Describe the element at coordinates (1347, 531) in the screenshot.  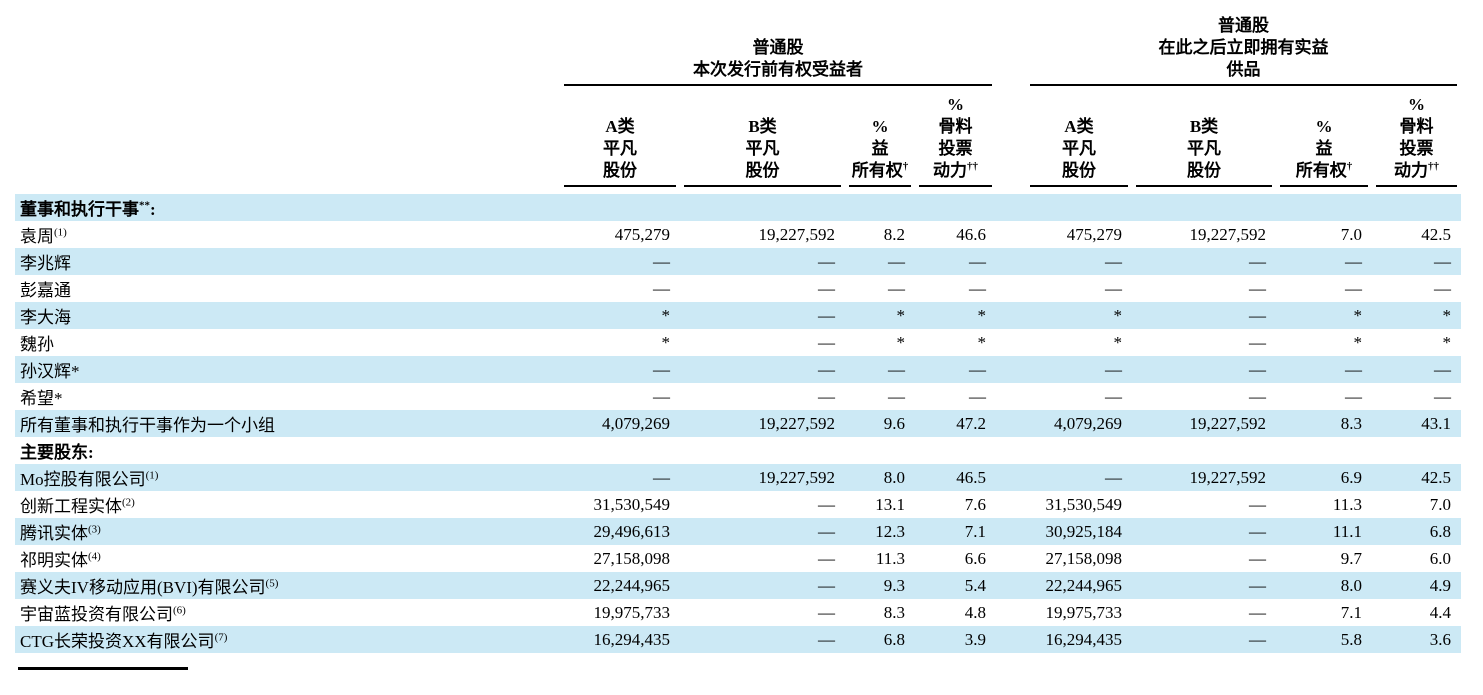
I see `value-cell: 11.1` at that location.